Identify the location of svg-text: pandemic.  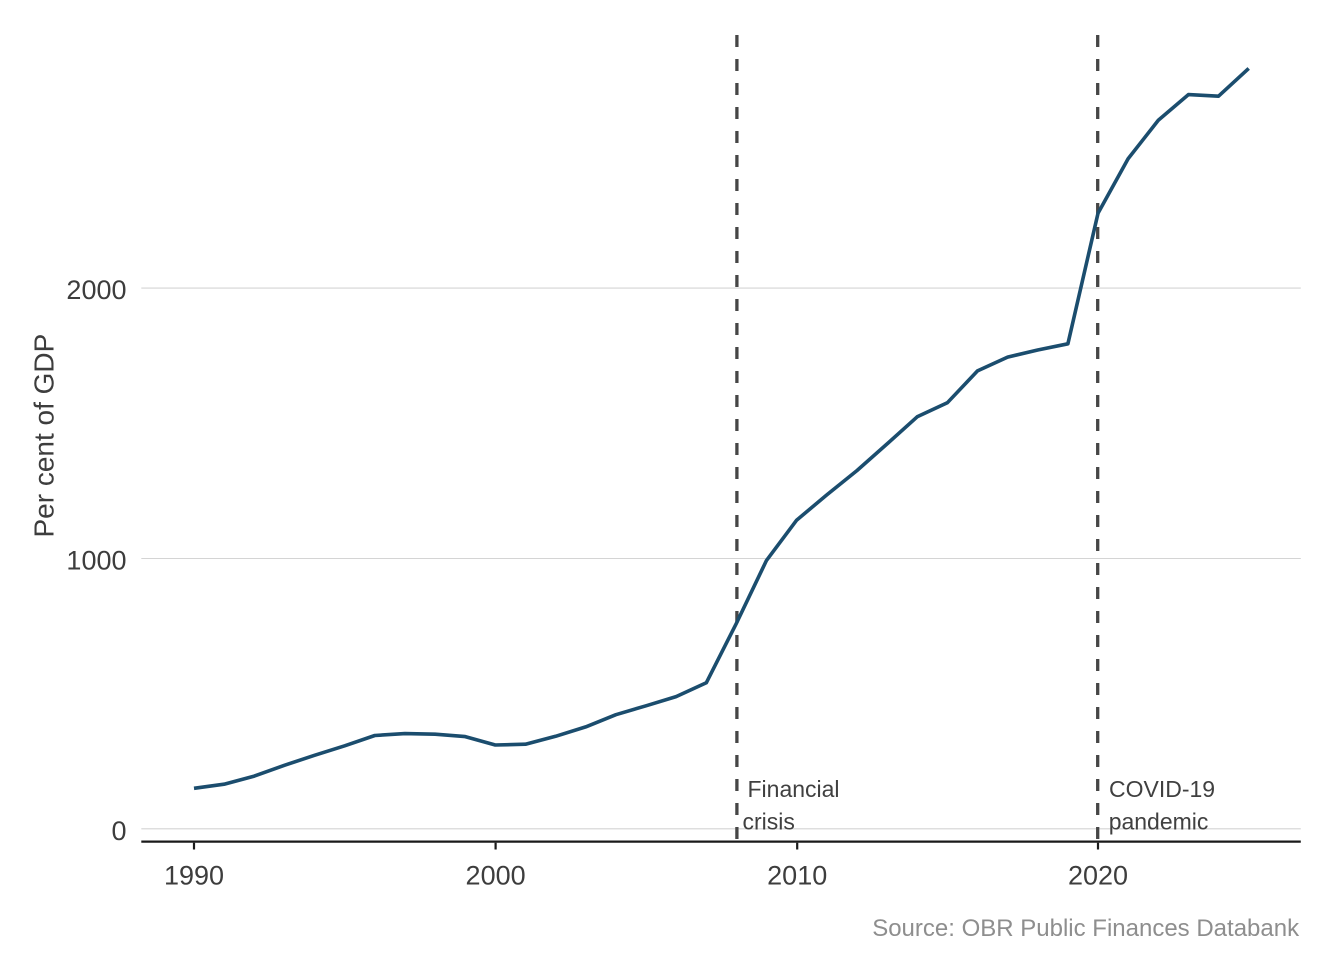
(1159, 822).